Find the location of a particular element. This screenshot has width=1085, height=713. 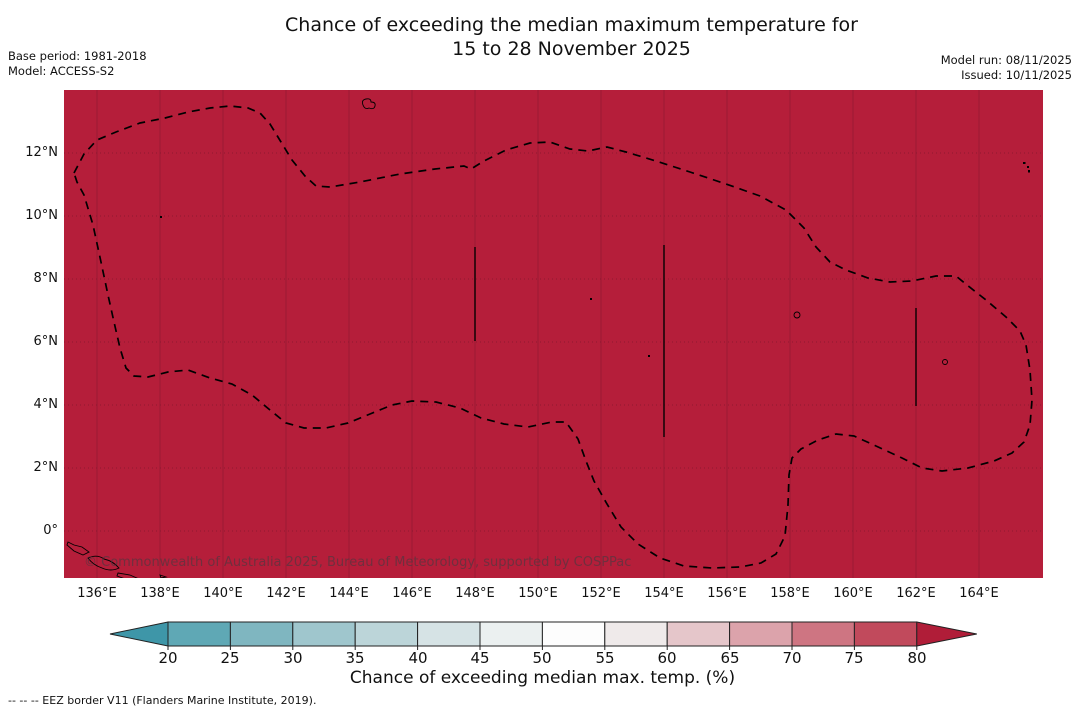

eez-vertical-segments is located at coordinates (695, 341).